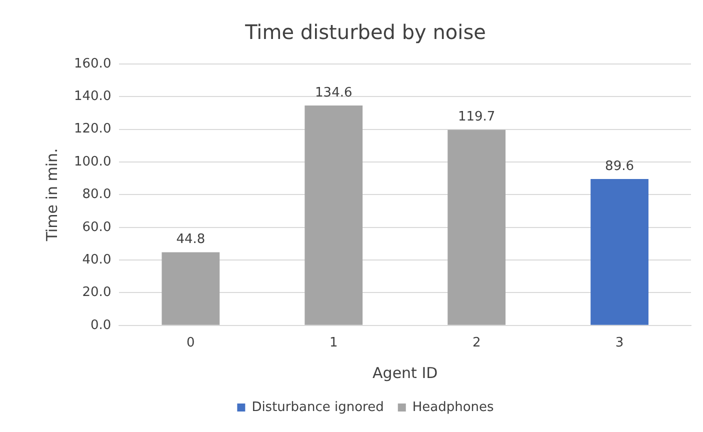 The image size is (703, 432). What do you see at coordinates (191, 240) in the screenshot?
I see `data-label: 44.8` at bounding box center [191, 240].